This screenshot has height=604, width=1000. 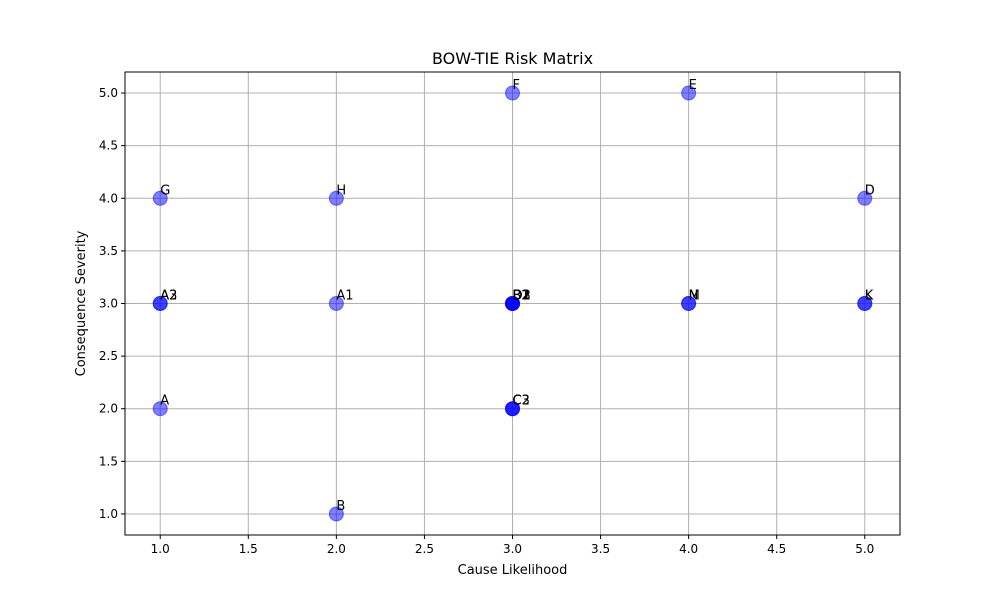 What do you see at coordinates (517, 401) in the screenshot?
I see `data-point-label: C` at bounding box center [517, 401].